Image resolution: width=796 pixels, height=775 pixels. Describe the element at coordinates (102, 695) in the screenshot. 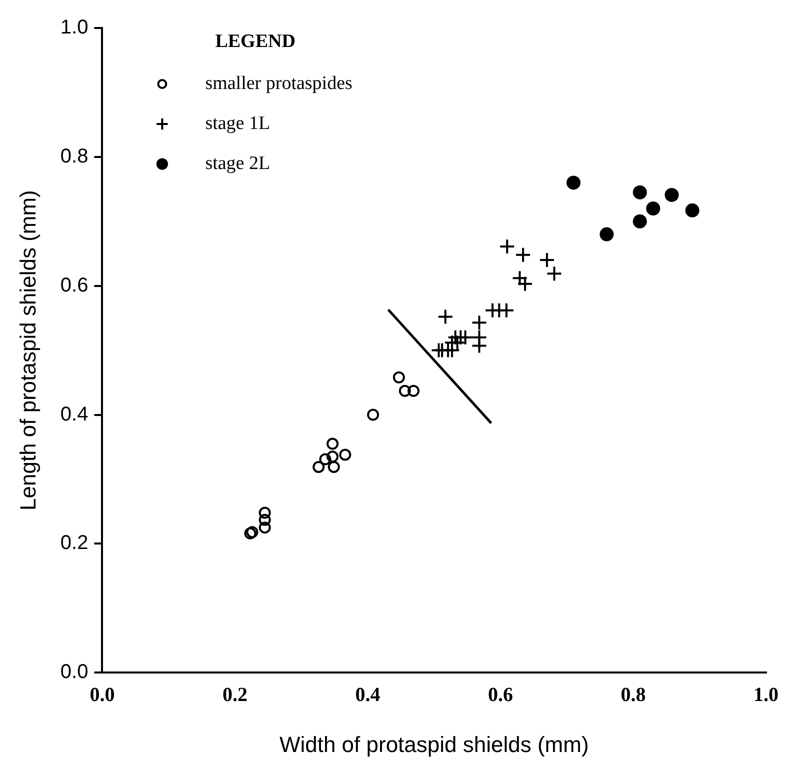

I see `x-tick-label: 0.0` at that location.